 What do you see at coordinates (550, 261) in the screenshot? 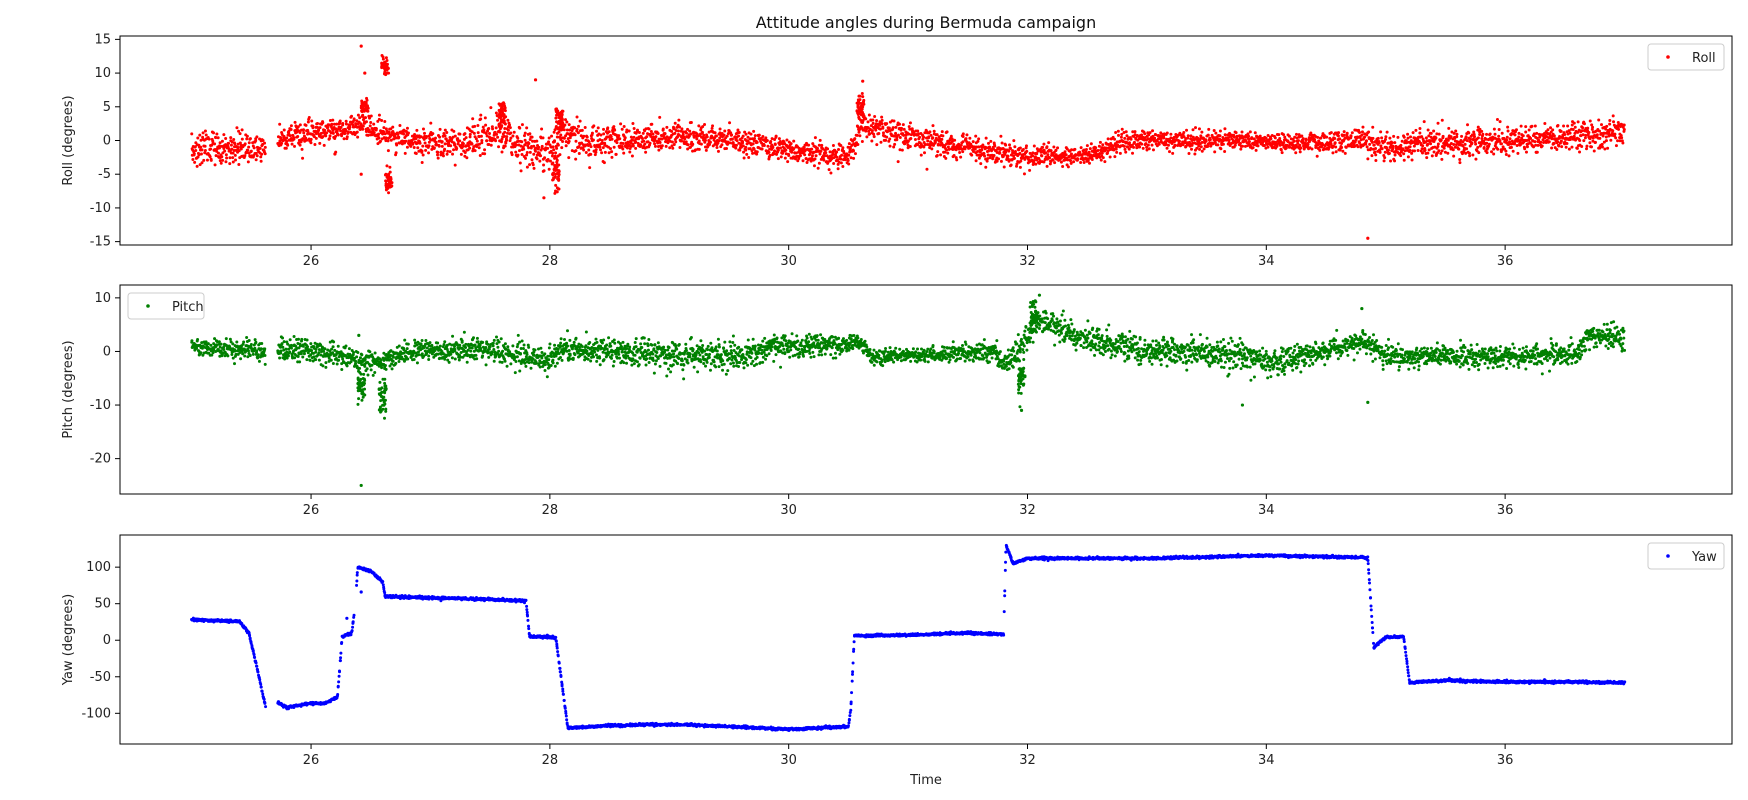
I see `x-tick-label: 28` at bounding box center [550, 261].